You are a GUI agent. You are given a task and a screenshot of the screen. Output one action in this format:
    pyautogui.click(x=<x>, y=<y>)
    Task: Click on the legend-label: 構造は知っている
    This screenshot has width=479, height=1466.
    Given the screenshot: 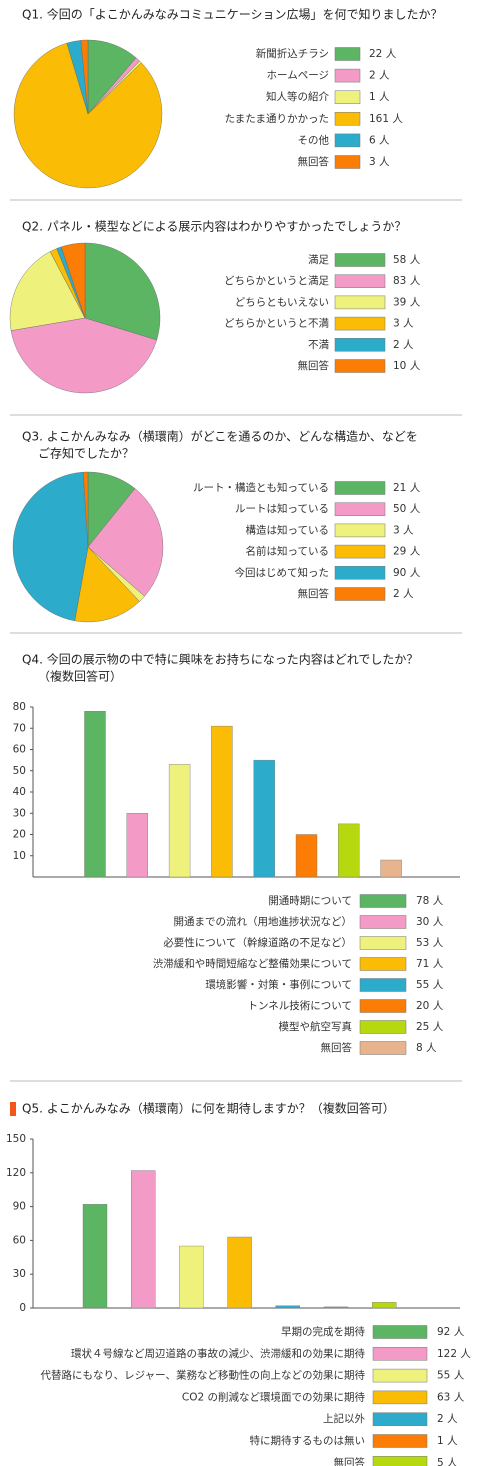 What is the action you would take?
    pyautogui.click(x=287, y=529)
    